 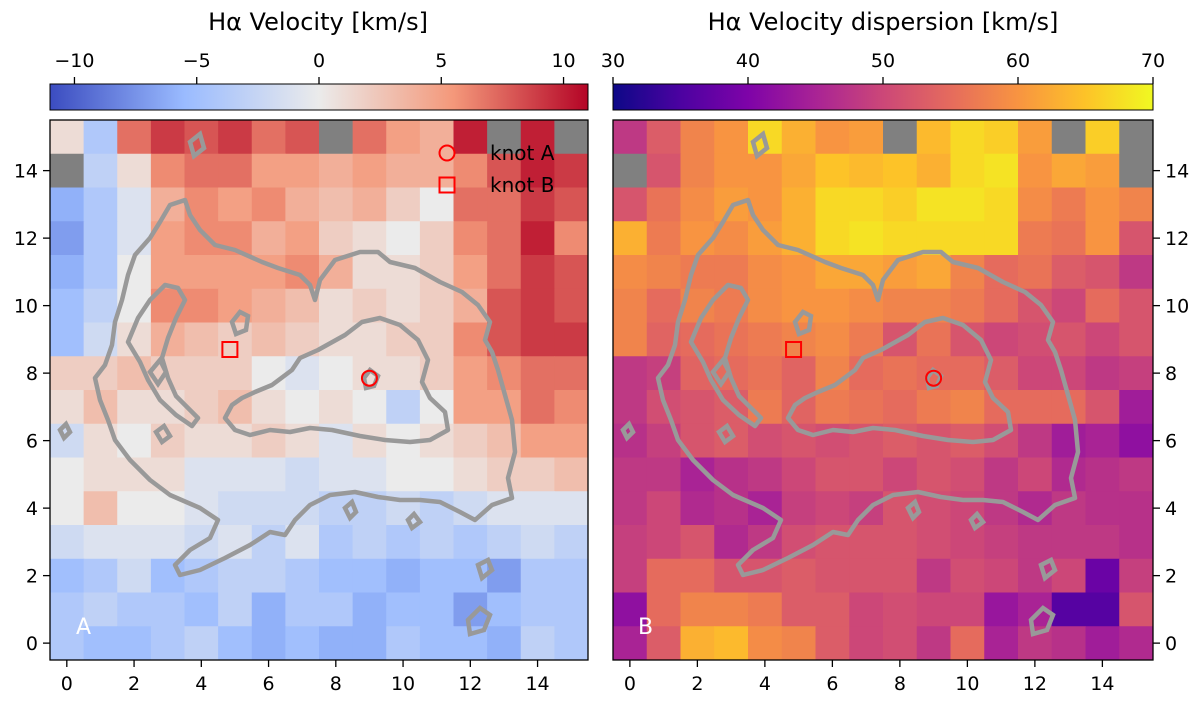 I want to click on marker-knot-b, so click(x=230, y=349).